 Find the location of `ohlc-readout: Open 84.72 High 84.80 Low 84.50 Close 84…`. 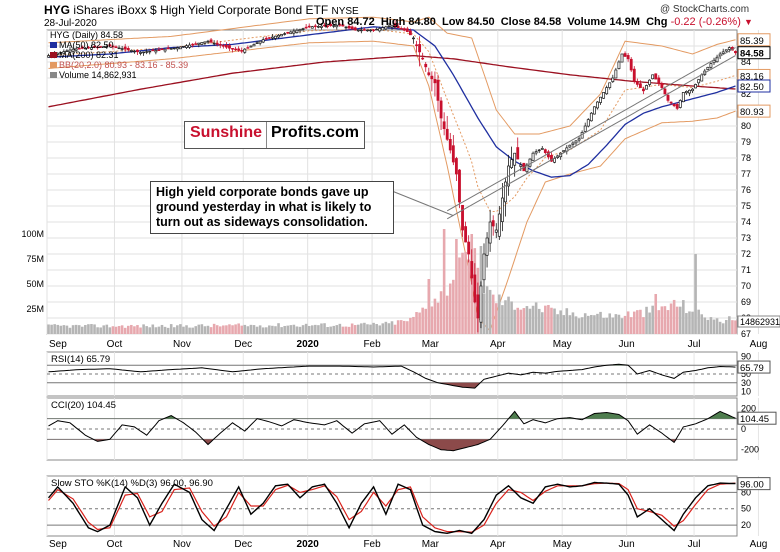

ohlc-readout: Open 84.72 High 84.80 Low 84.50 Close 84… is located at coordinates (534, 22).